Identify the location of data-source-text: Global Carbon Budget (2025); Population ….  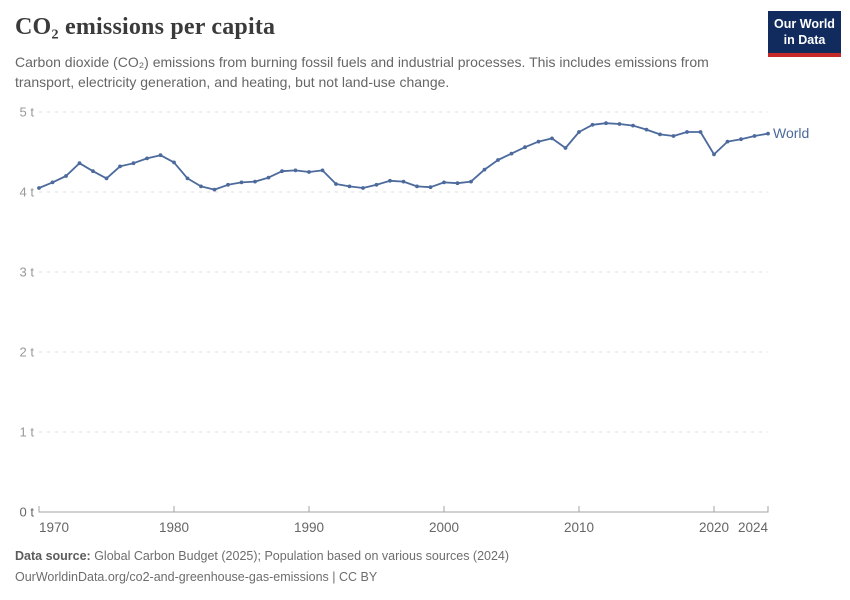
(300, 556).